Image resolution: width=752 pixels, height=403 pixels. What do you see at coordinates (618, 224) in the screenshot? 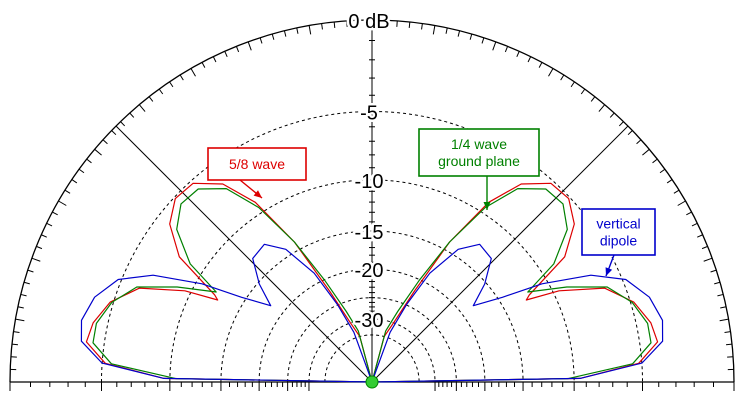
I see `callout-text: vertical` at bounding box center [618, 224].